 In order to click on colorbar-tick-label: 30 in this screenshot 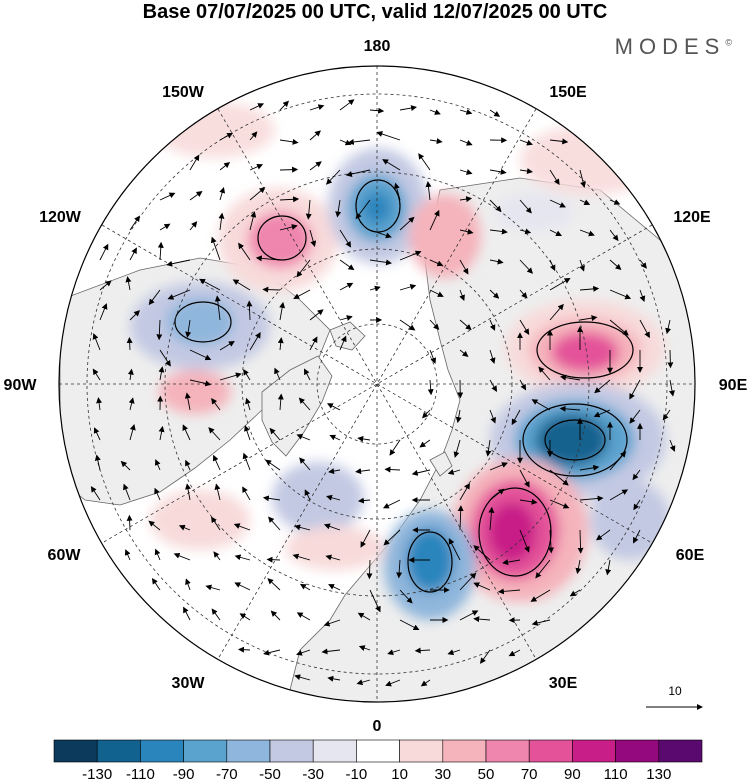, I will do `click(442, 774)`.